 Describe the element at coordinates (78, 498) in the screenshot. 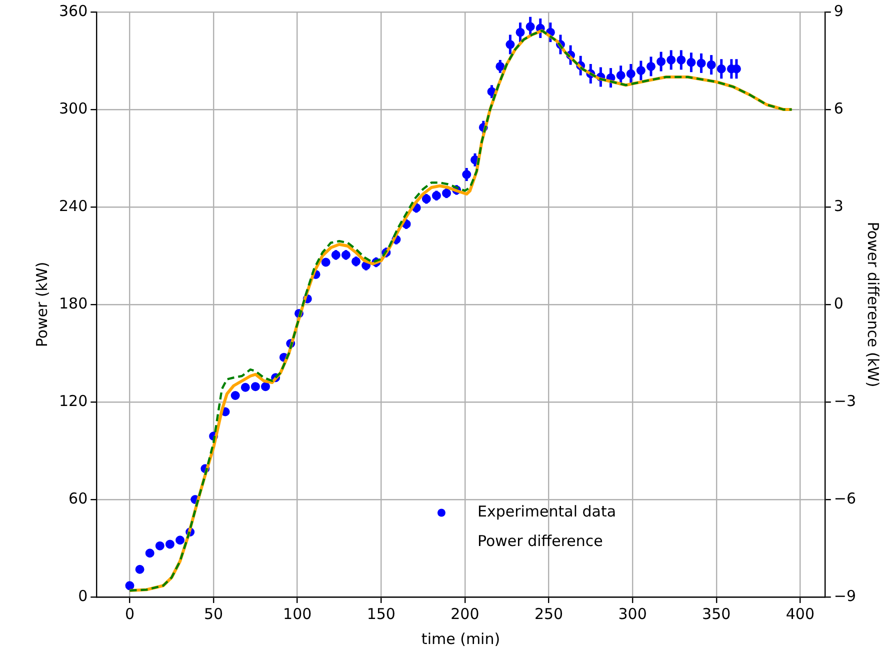

I see `y-tick-label: 60` at that location.